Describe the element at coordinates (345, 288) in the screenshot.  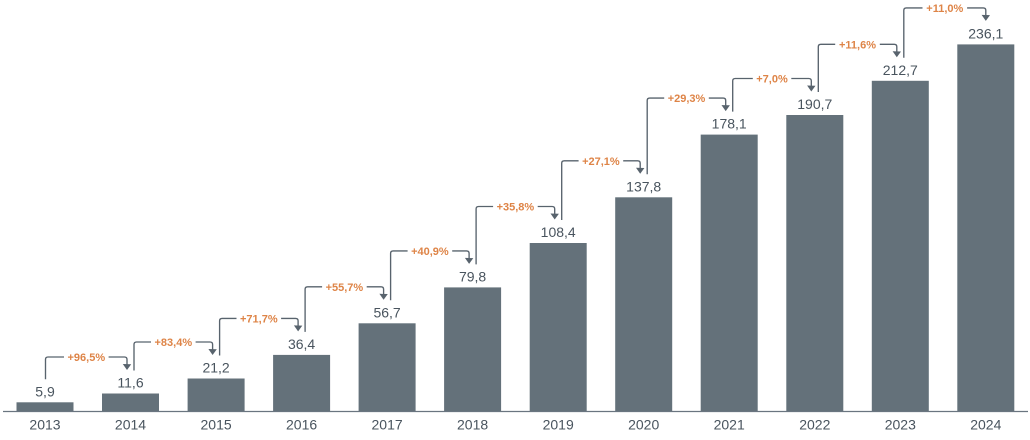
I see `svg-text: +55,7%` at that location.